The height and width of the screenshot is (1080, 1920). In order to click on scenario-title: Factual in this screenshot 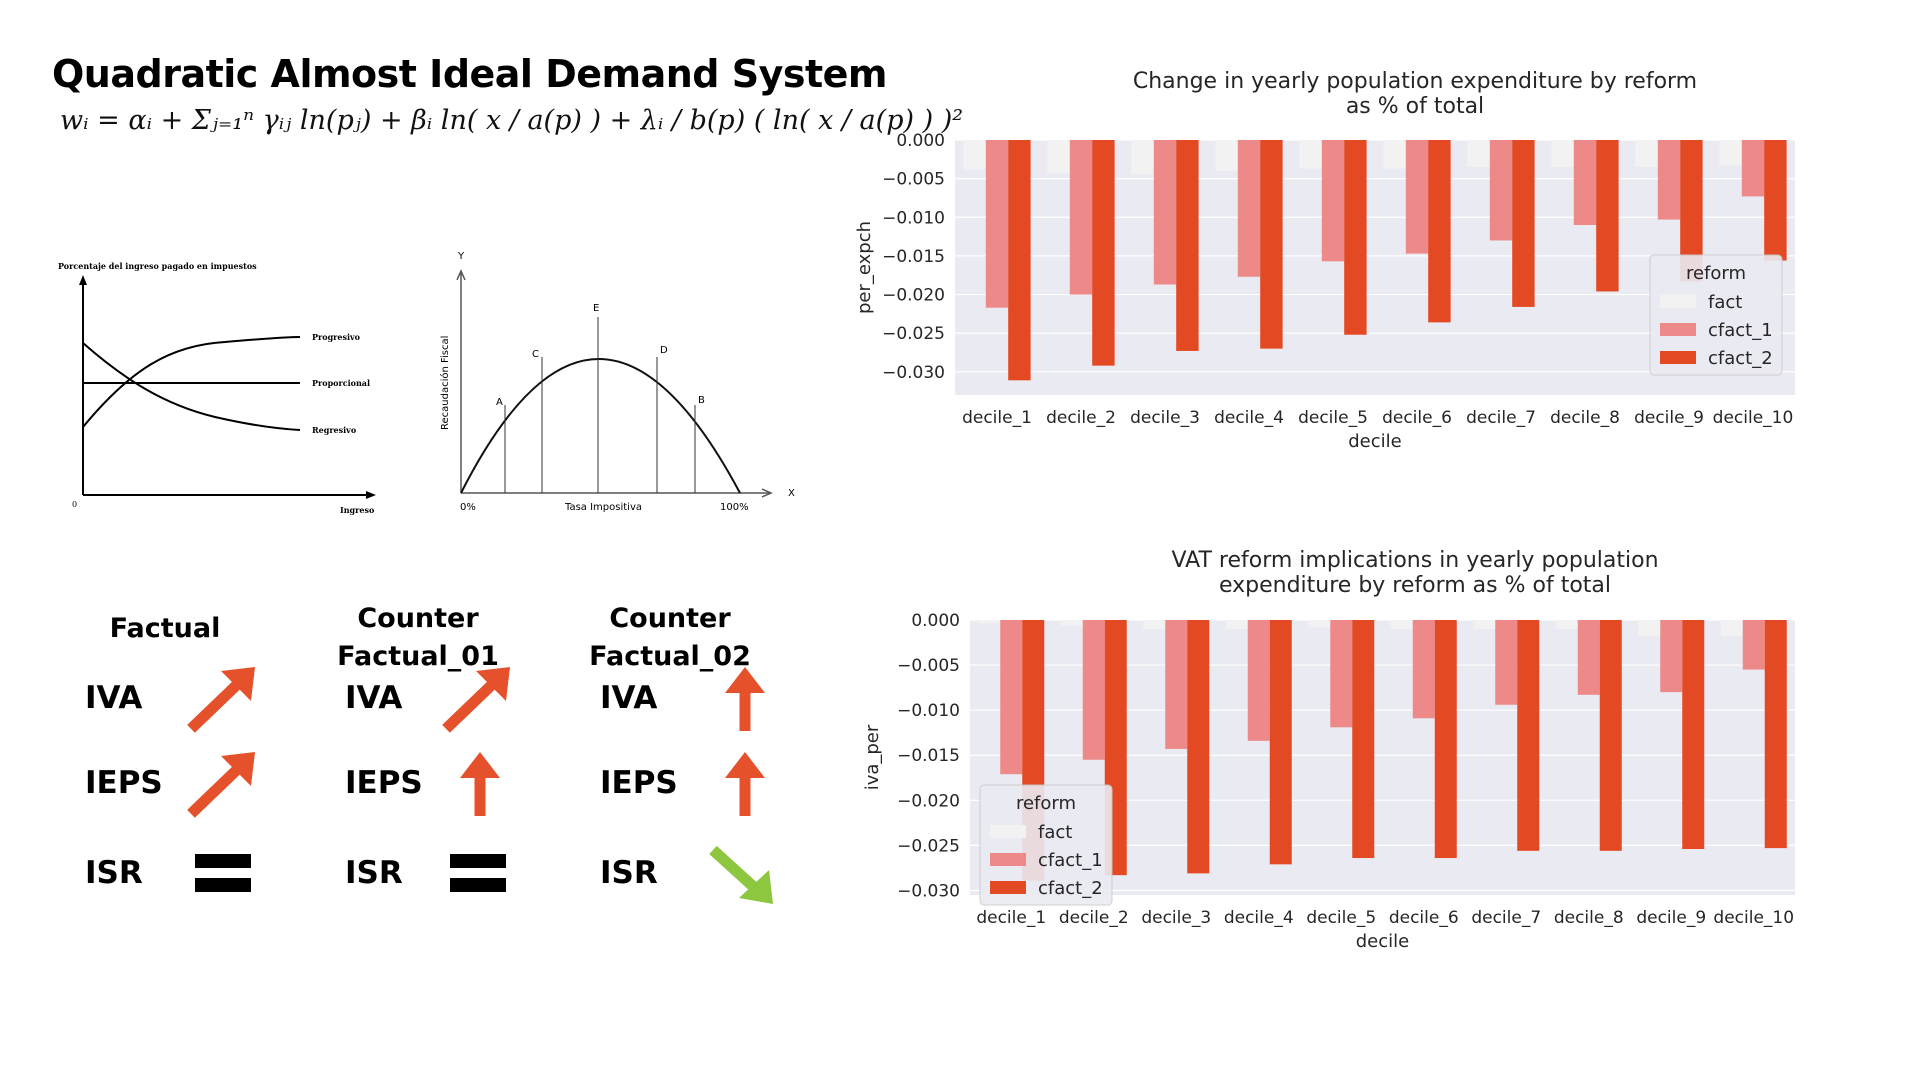, I will do `click(165, 628)`.